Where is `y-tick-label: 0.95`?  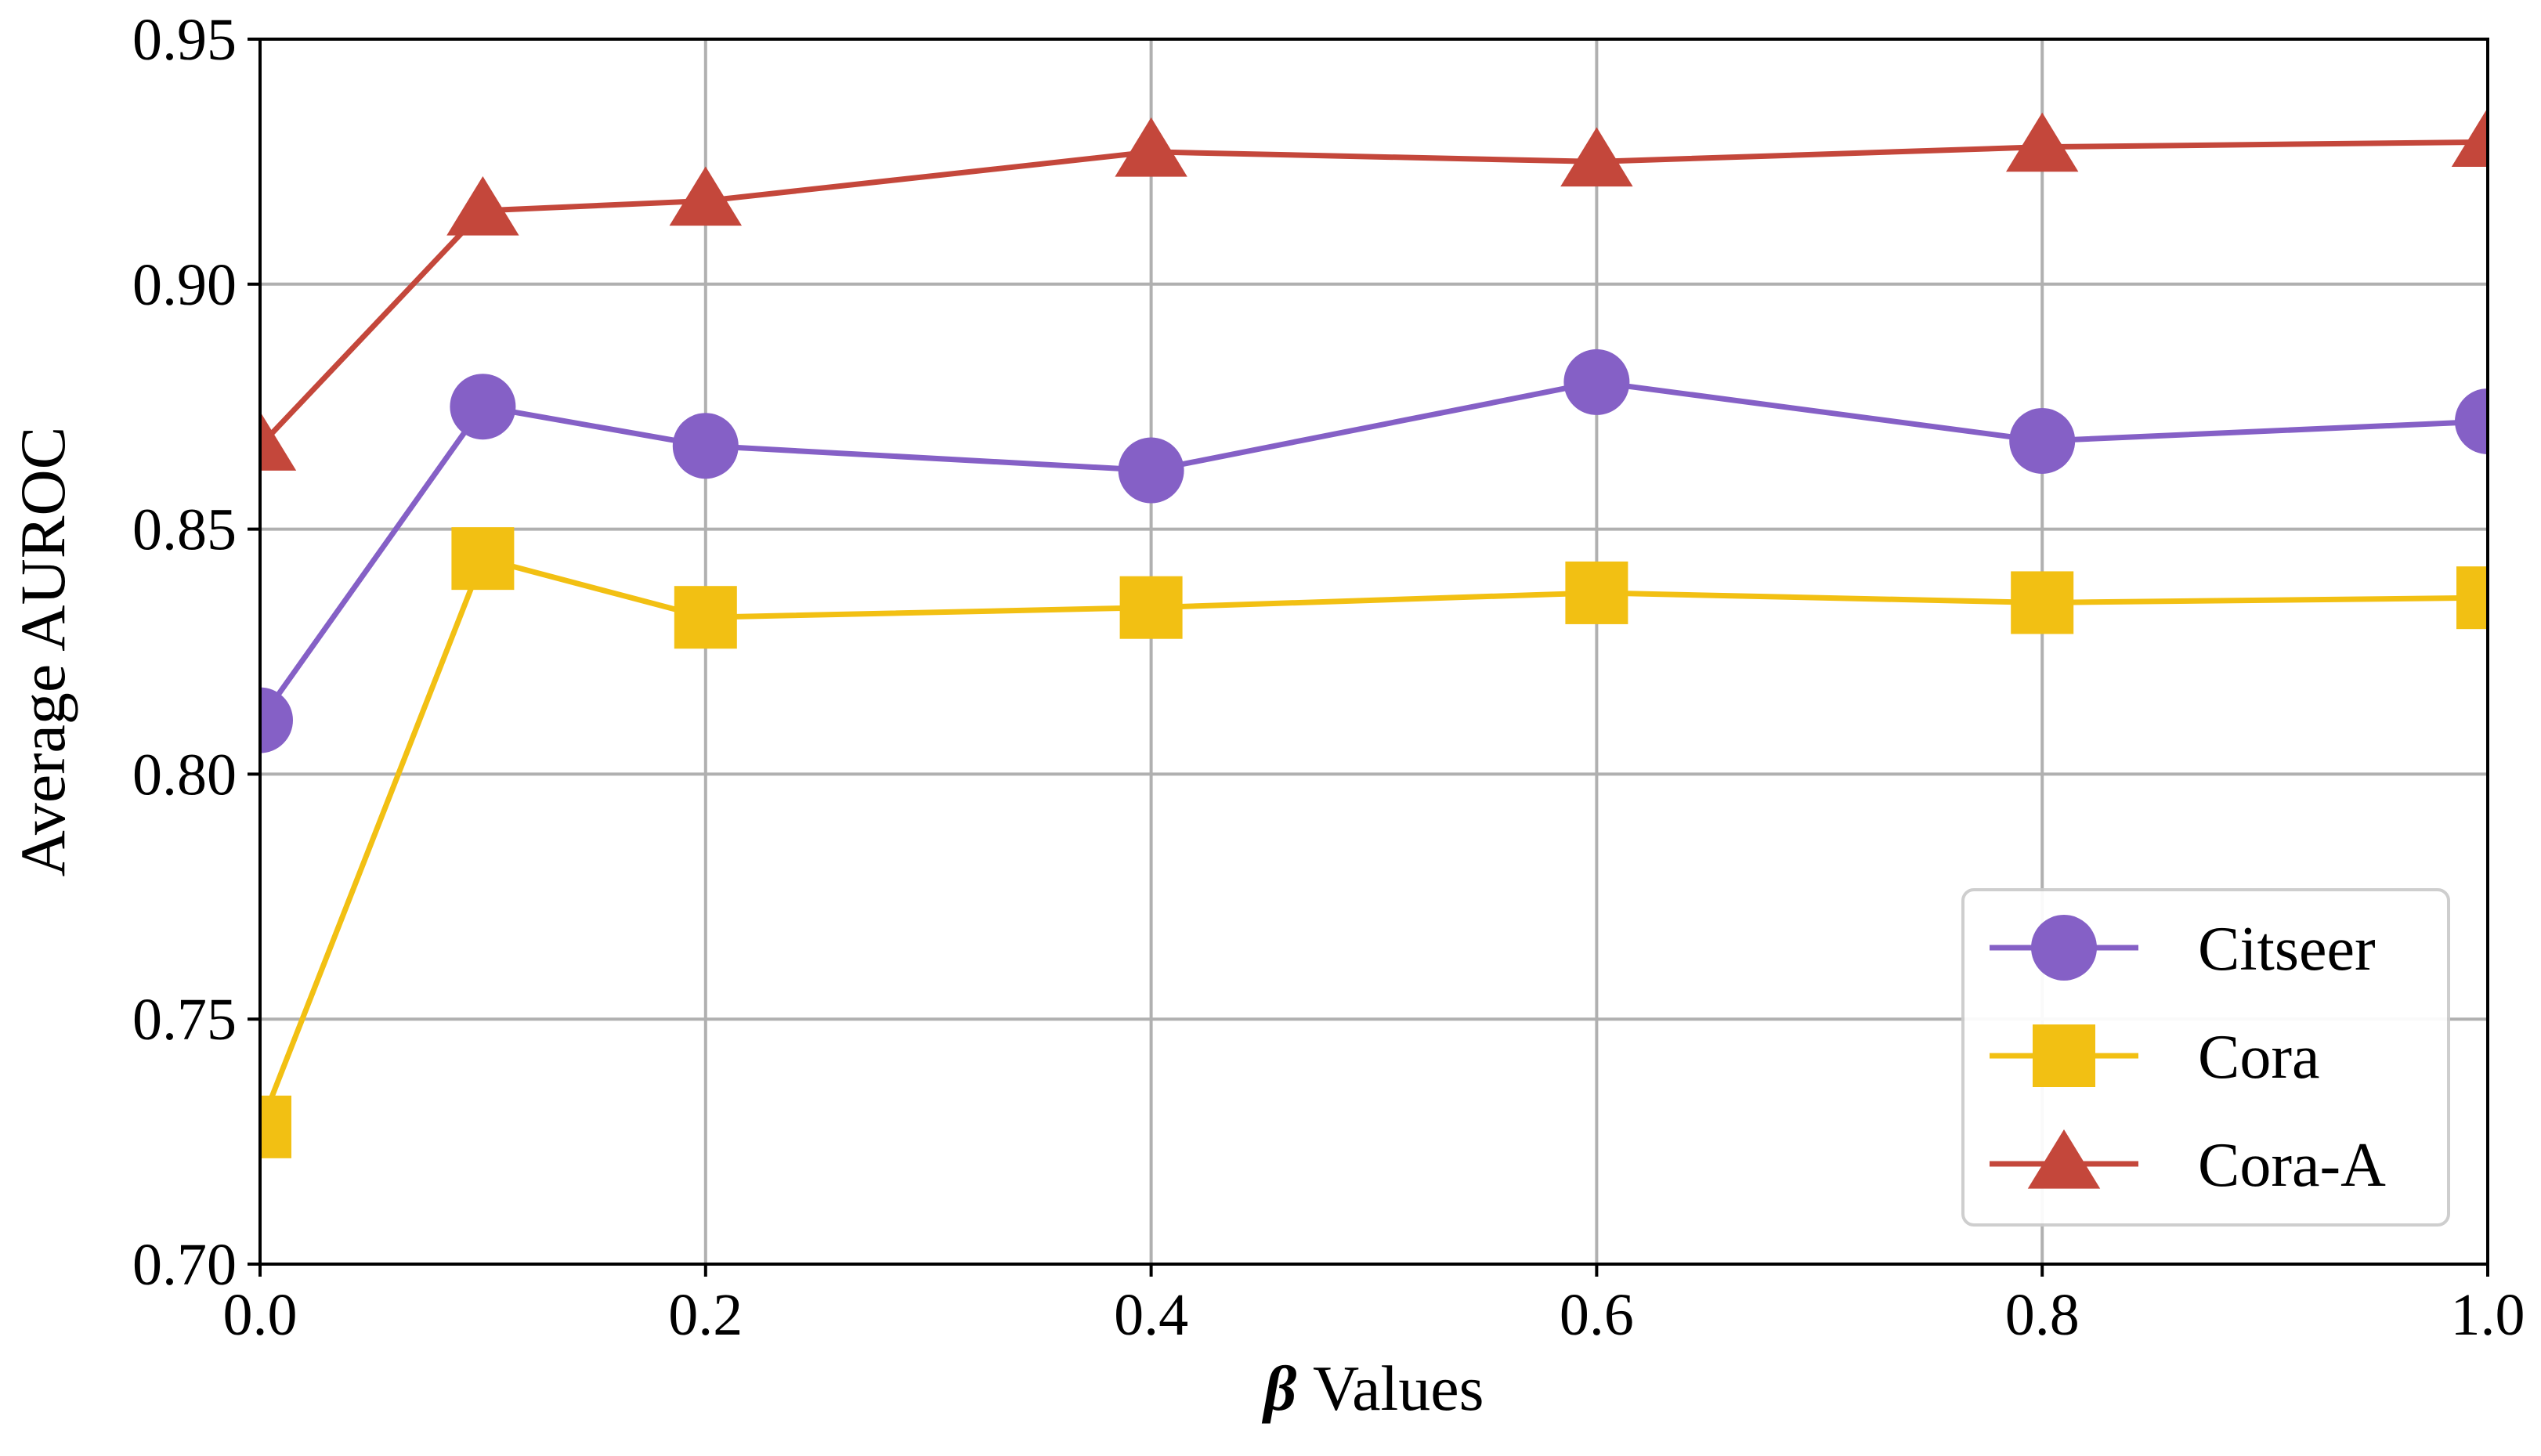 y-tick-label: 0.95 is located at coordinates (184, 40).